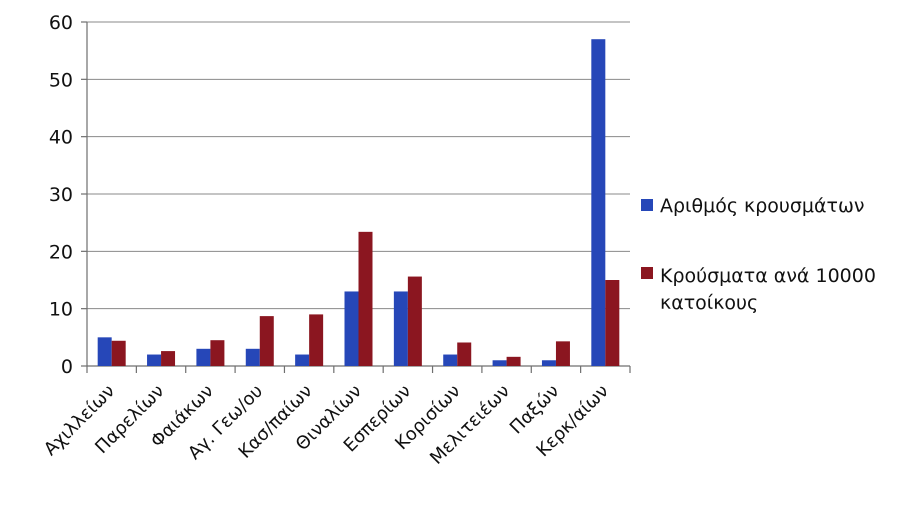  Describe the element at coordinates (61, 138) in the screenshot. I see `y-tick-label: 40` at that location.